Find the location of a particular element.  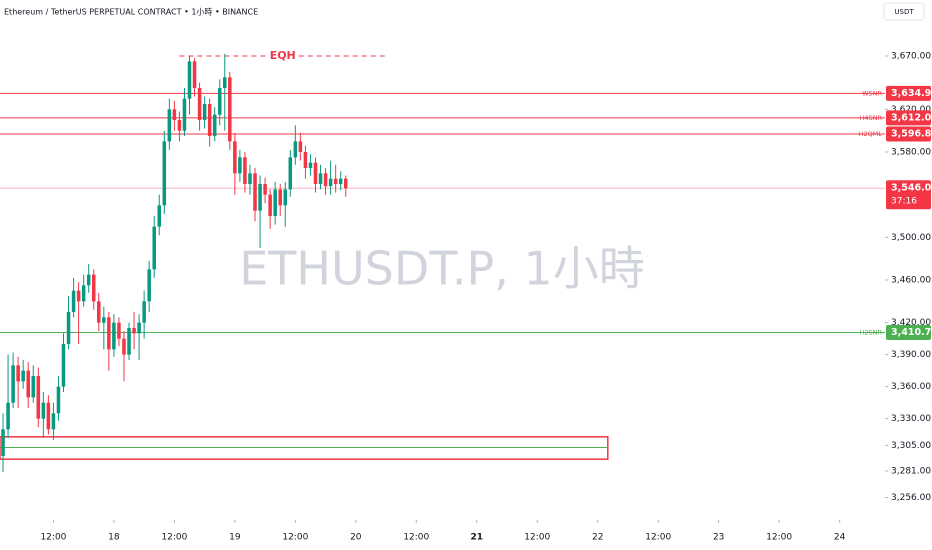

zone is located at coordinates (304, 448).